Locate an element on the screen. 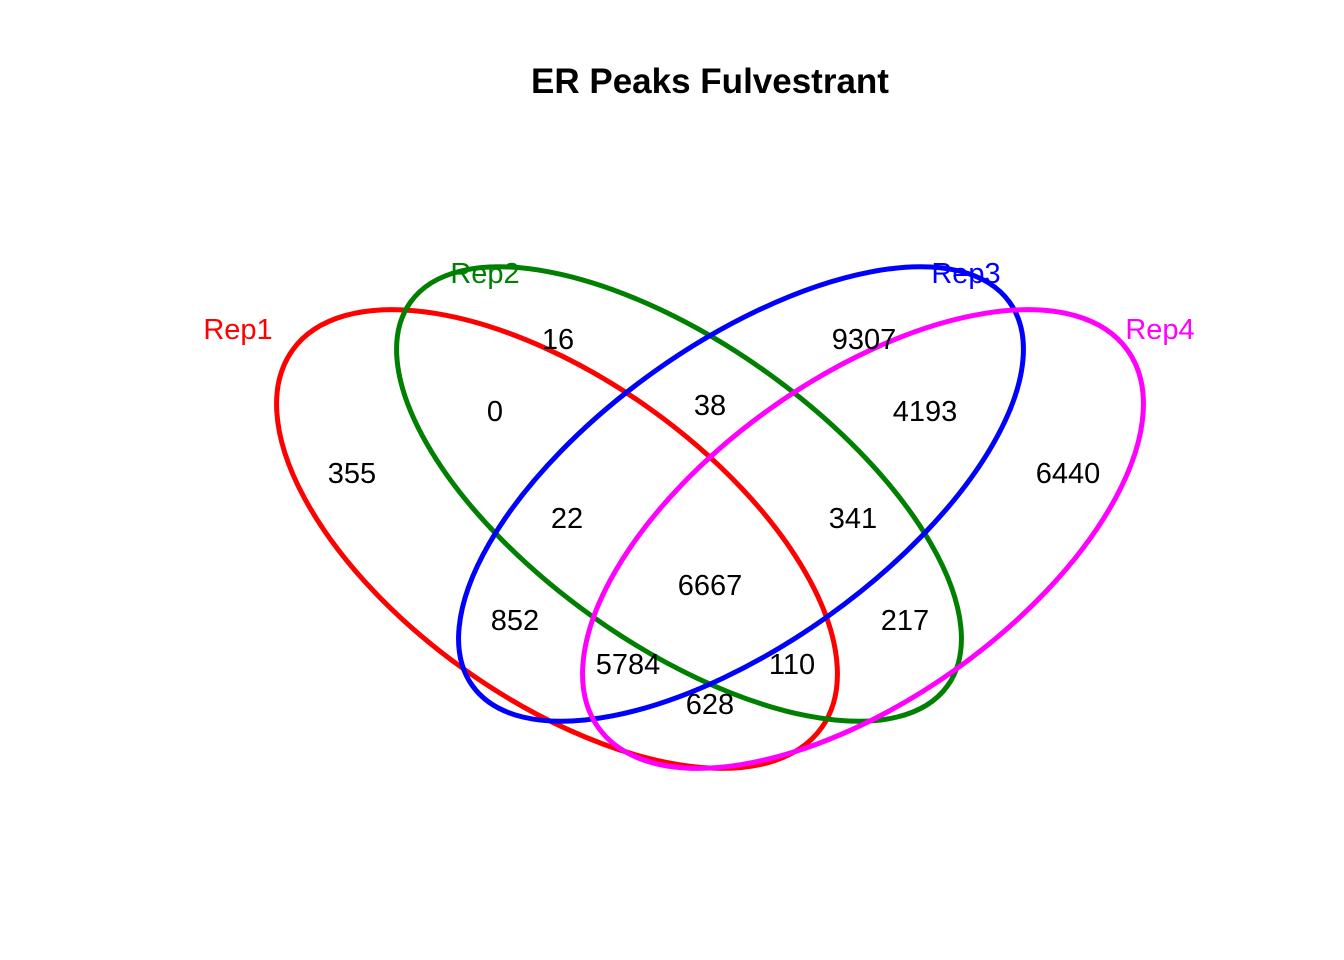 This screenshot has height=960, width=1344. count-rep2-rep4: 217 is located at coordinates (905, 621).